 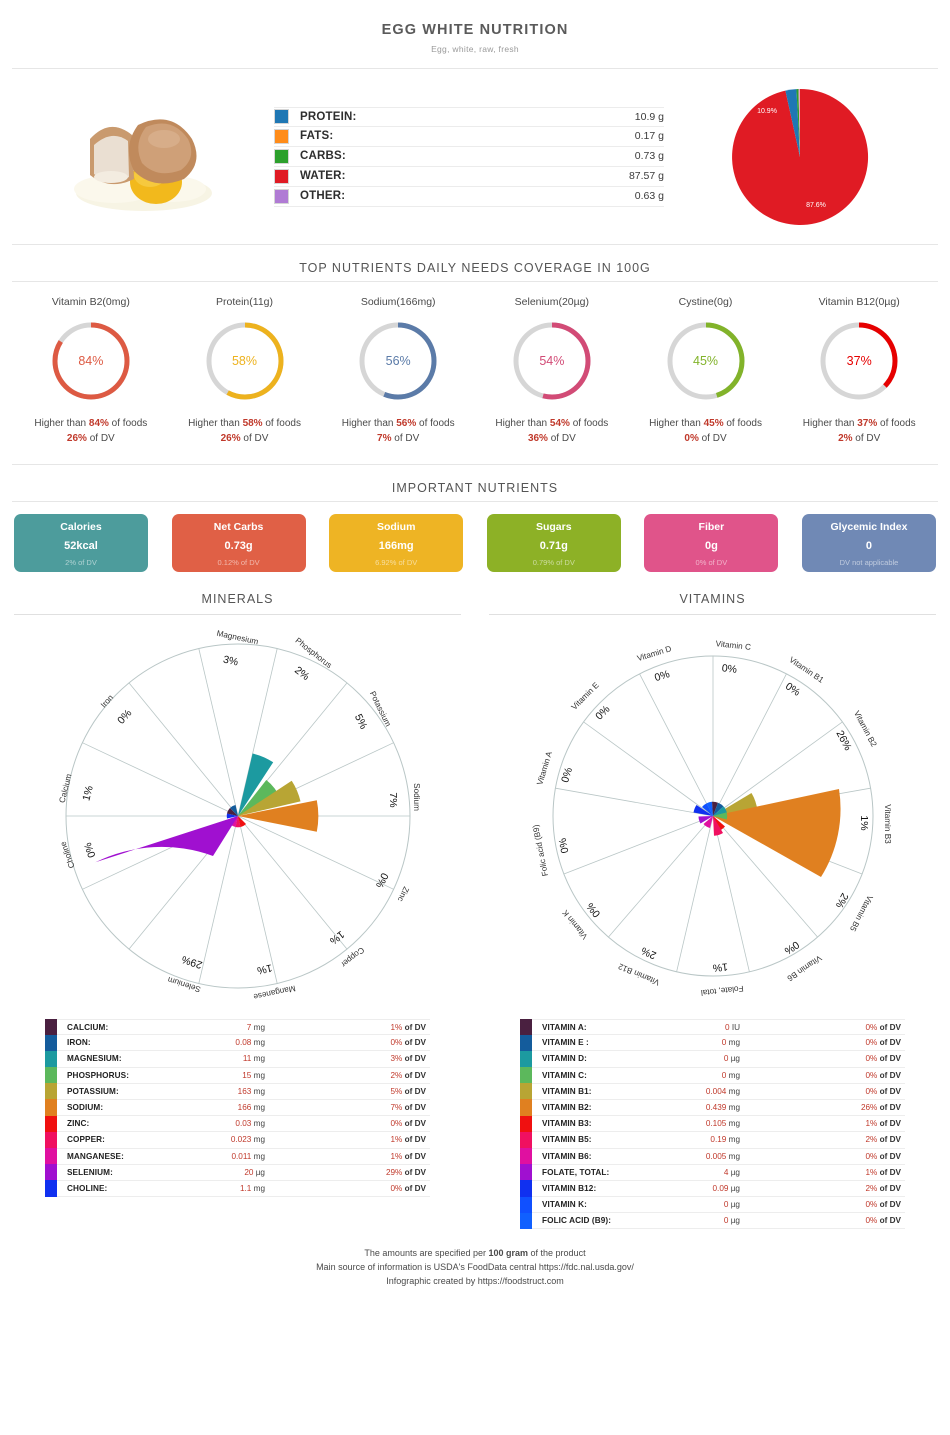 I want to click on nutrient-amount: 11 mg, so click(x=219, y=1058).